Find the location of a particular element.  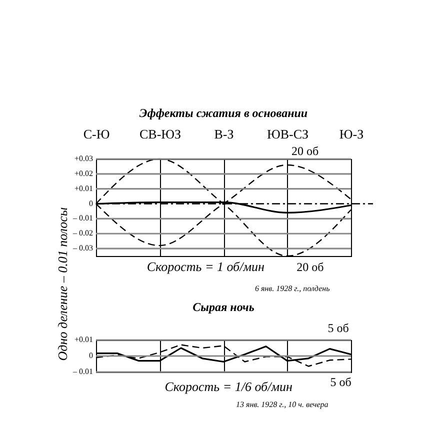

y-tick-label: +0.02 is located at coordinates (83, 173).